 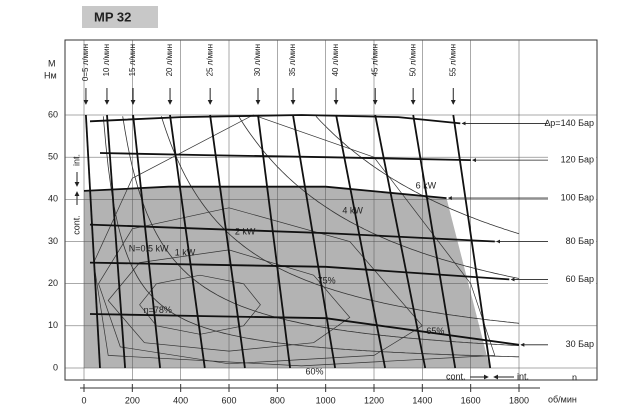 What do you see at coordinates (315, 371) in the screenshot?
I see `efficiency-label: 60%` at bounding box center [315, 371].